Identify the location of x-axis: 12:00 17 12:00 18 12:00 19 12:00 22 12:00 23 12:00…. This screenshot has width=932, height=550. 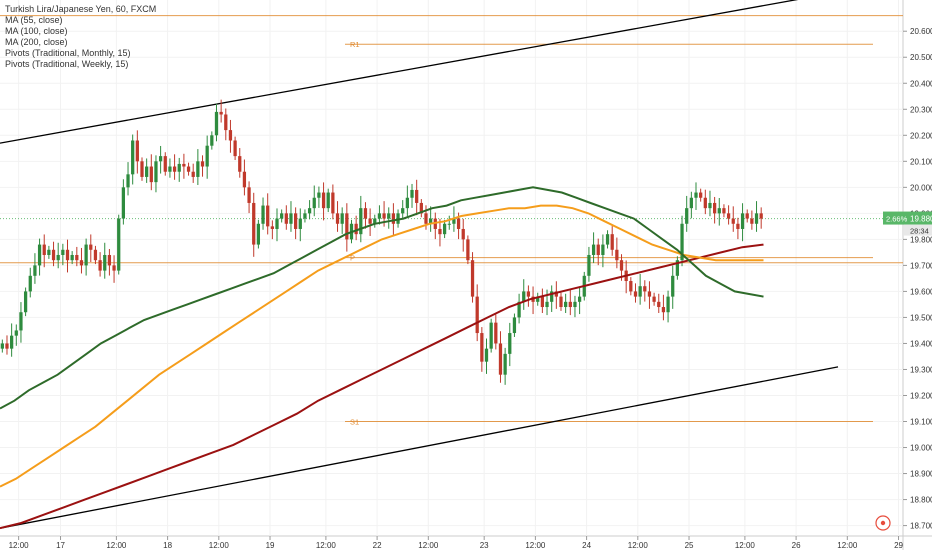
(456, 543).